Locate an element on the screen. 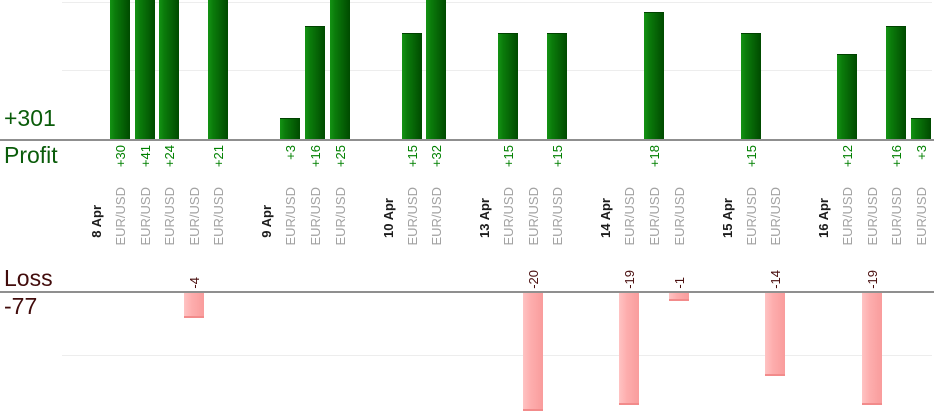  profit-value-label: +18 is located at coordinates (654, 156).